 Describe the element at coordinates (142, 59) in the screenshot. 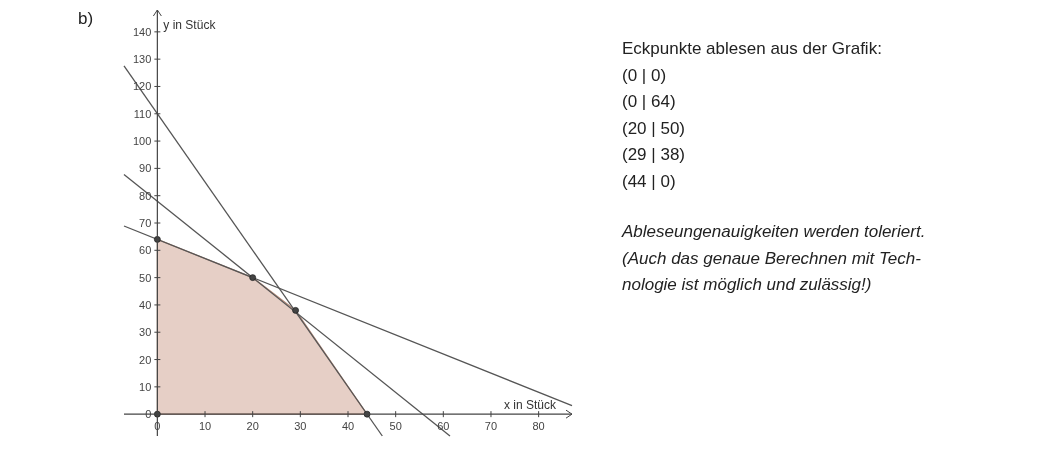

I see `y-tick-label: 130` at that location.